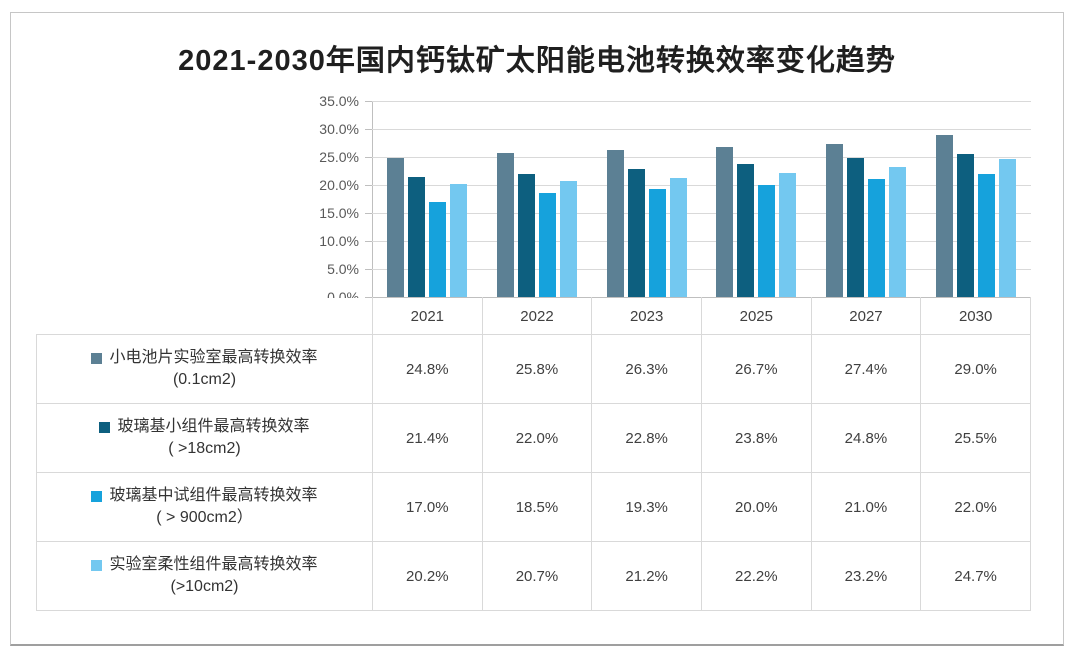 The width and height of the screenshot is (1074, 655). What do you see at coordinates (537, 576) in the screenshot?
I see `value-cell-series4-2022: 20.7%` at bounding box center [537, 576].